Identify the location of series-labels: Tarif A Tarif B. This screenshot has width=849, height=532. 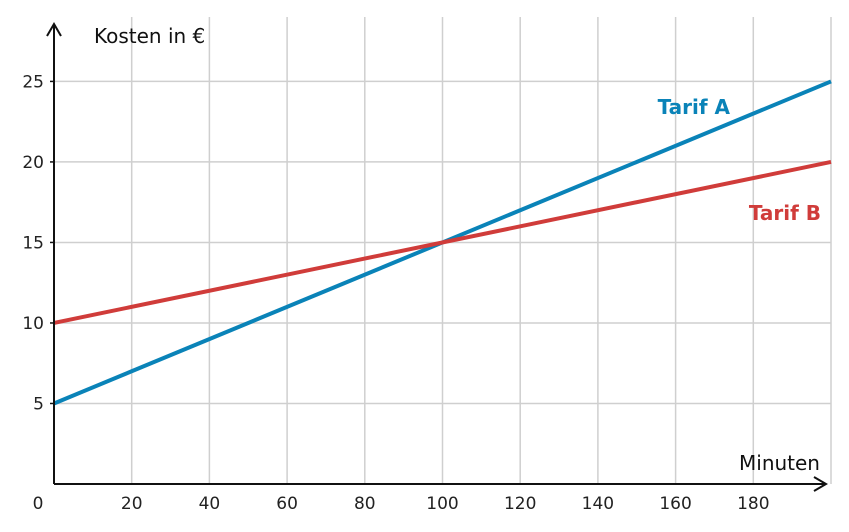
(739, 160).